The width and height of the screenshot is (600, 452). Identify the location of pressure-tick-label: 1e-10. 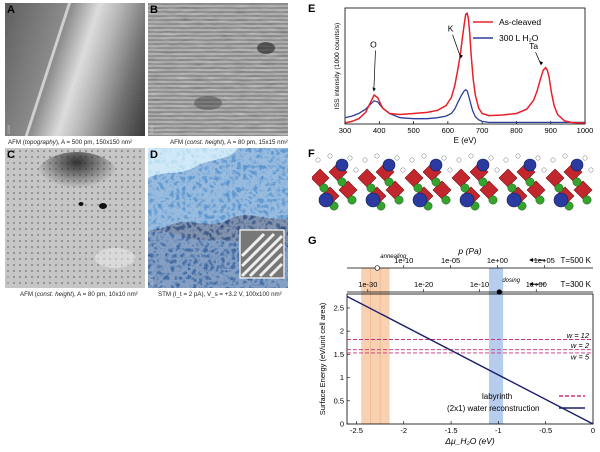
(403, 260).